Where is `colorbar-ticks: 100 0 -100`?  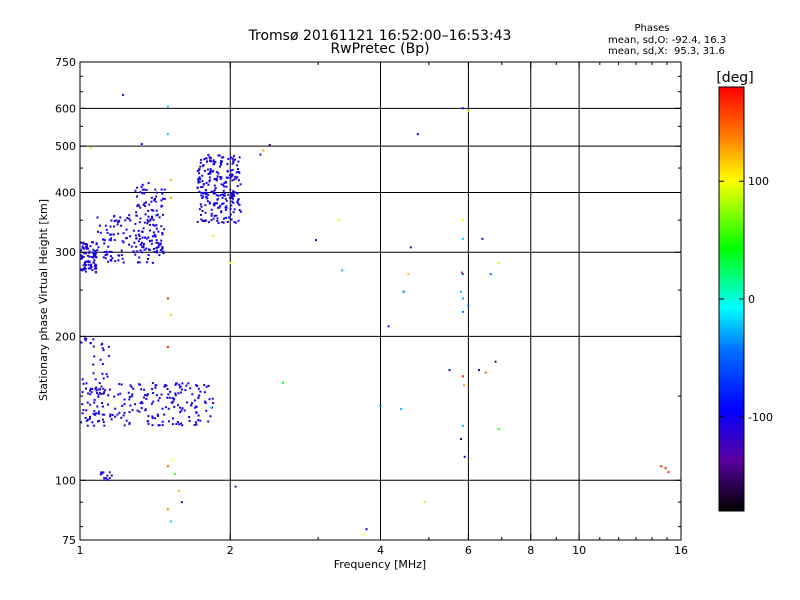 colorbar-ticks: 100 0 -100 is located at coordinates (746, 299).